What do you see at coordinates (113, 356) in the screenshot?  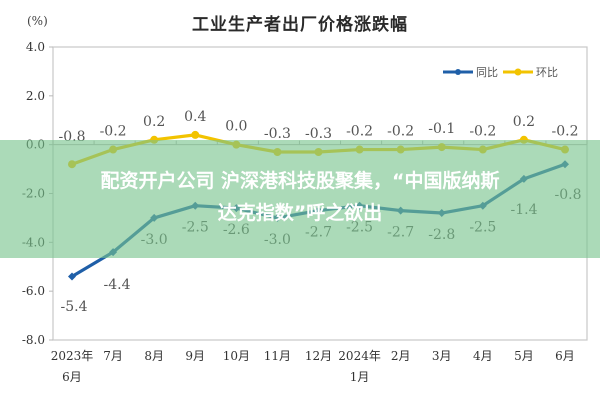 I see `x-tick-label: 7月` at bounding box center [113, 356].